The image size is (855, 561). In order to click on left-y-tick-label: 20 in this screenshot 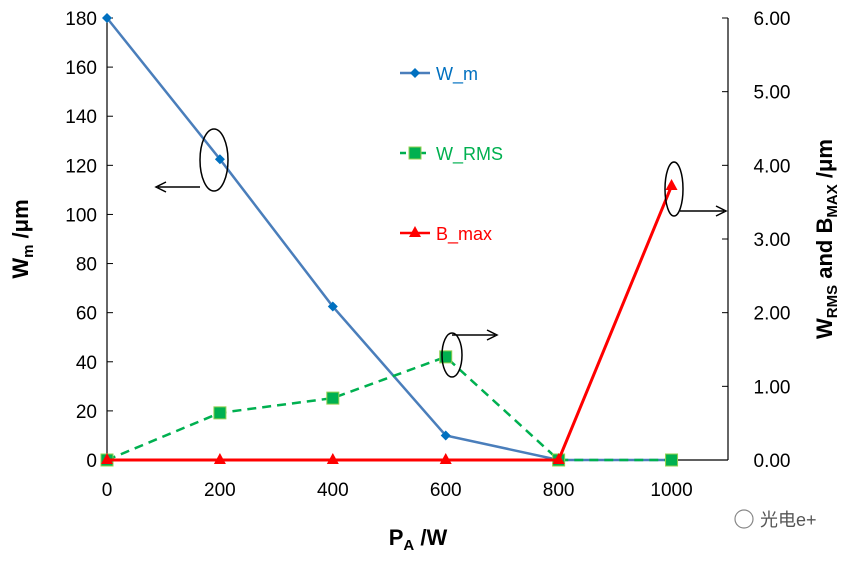, I will do `click(86, 412)`.